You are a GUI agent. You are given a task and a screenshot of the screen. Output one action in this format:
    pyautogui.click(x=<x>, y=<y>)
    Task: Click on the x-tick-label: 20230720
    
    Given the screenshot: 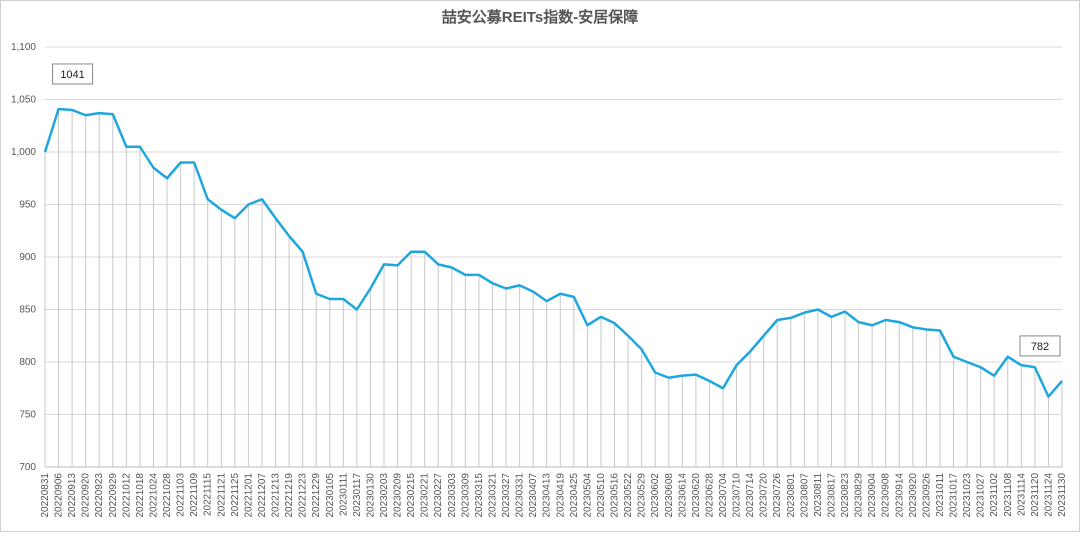 What is the action you would take?
    pyautogui.click(x=764, y=495)
    